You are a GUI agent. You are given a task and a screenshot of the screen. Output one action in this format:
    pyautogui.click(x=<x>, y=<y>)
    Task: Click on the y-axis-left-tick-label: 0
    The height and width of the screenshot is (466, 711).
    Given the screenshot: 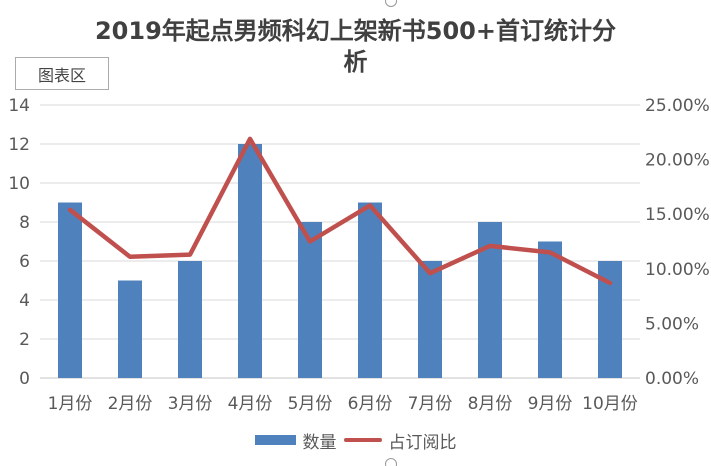 What is the action you would take?
    pyautogui.click(x=24, y=379)
    